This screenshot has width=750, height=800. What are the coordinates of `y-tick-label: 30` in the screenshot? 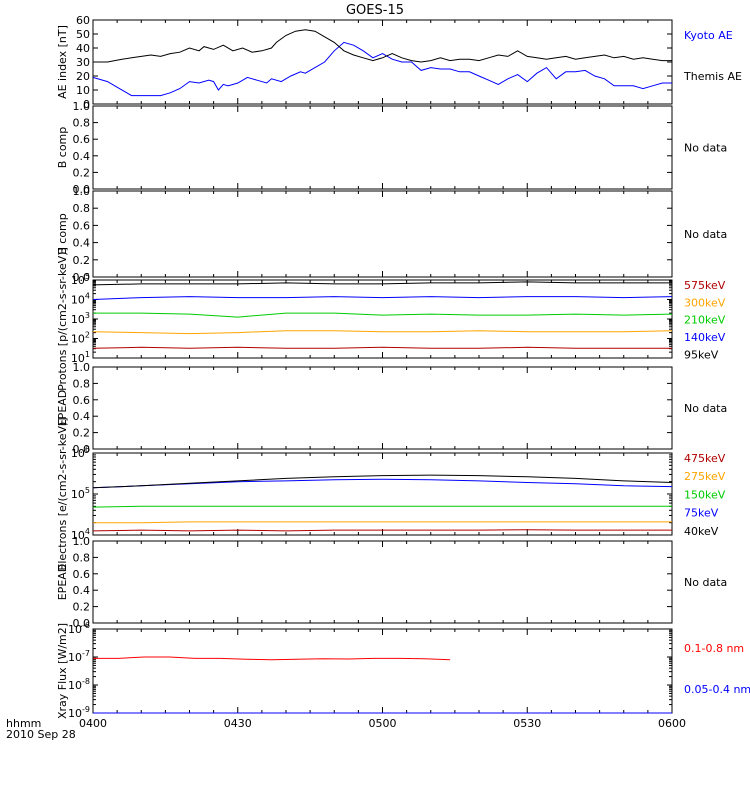 It's located at (83, 62).